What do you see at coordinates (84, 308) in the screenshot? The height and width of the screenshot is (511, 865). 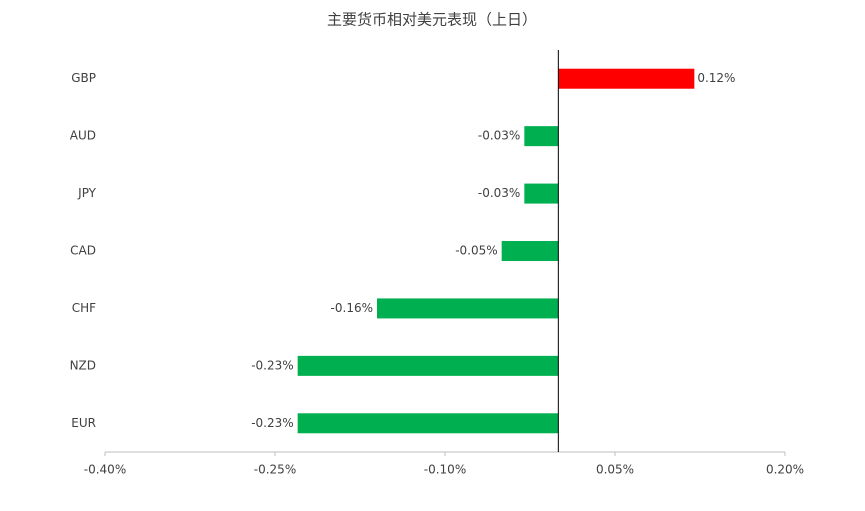 I see `y-tick-label: CHF` at bounding box center [84, 308].